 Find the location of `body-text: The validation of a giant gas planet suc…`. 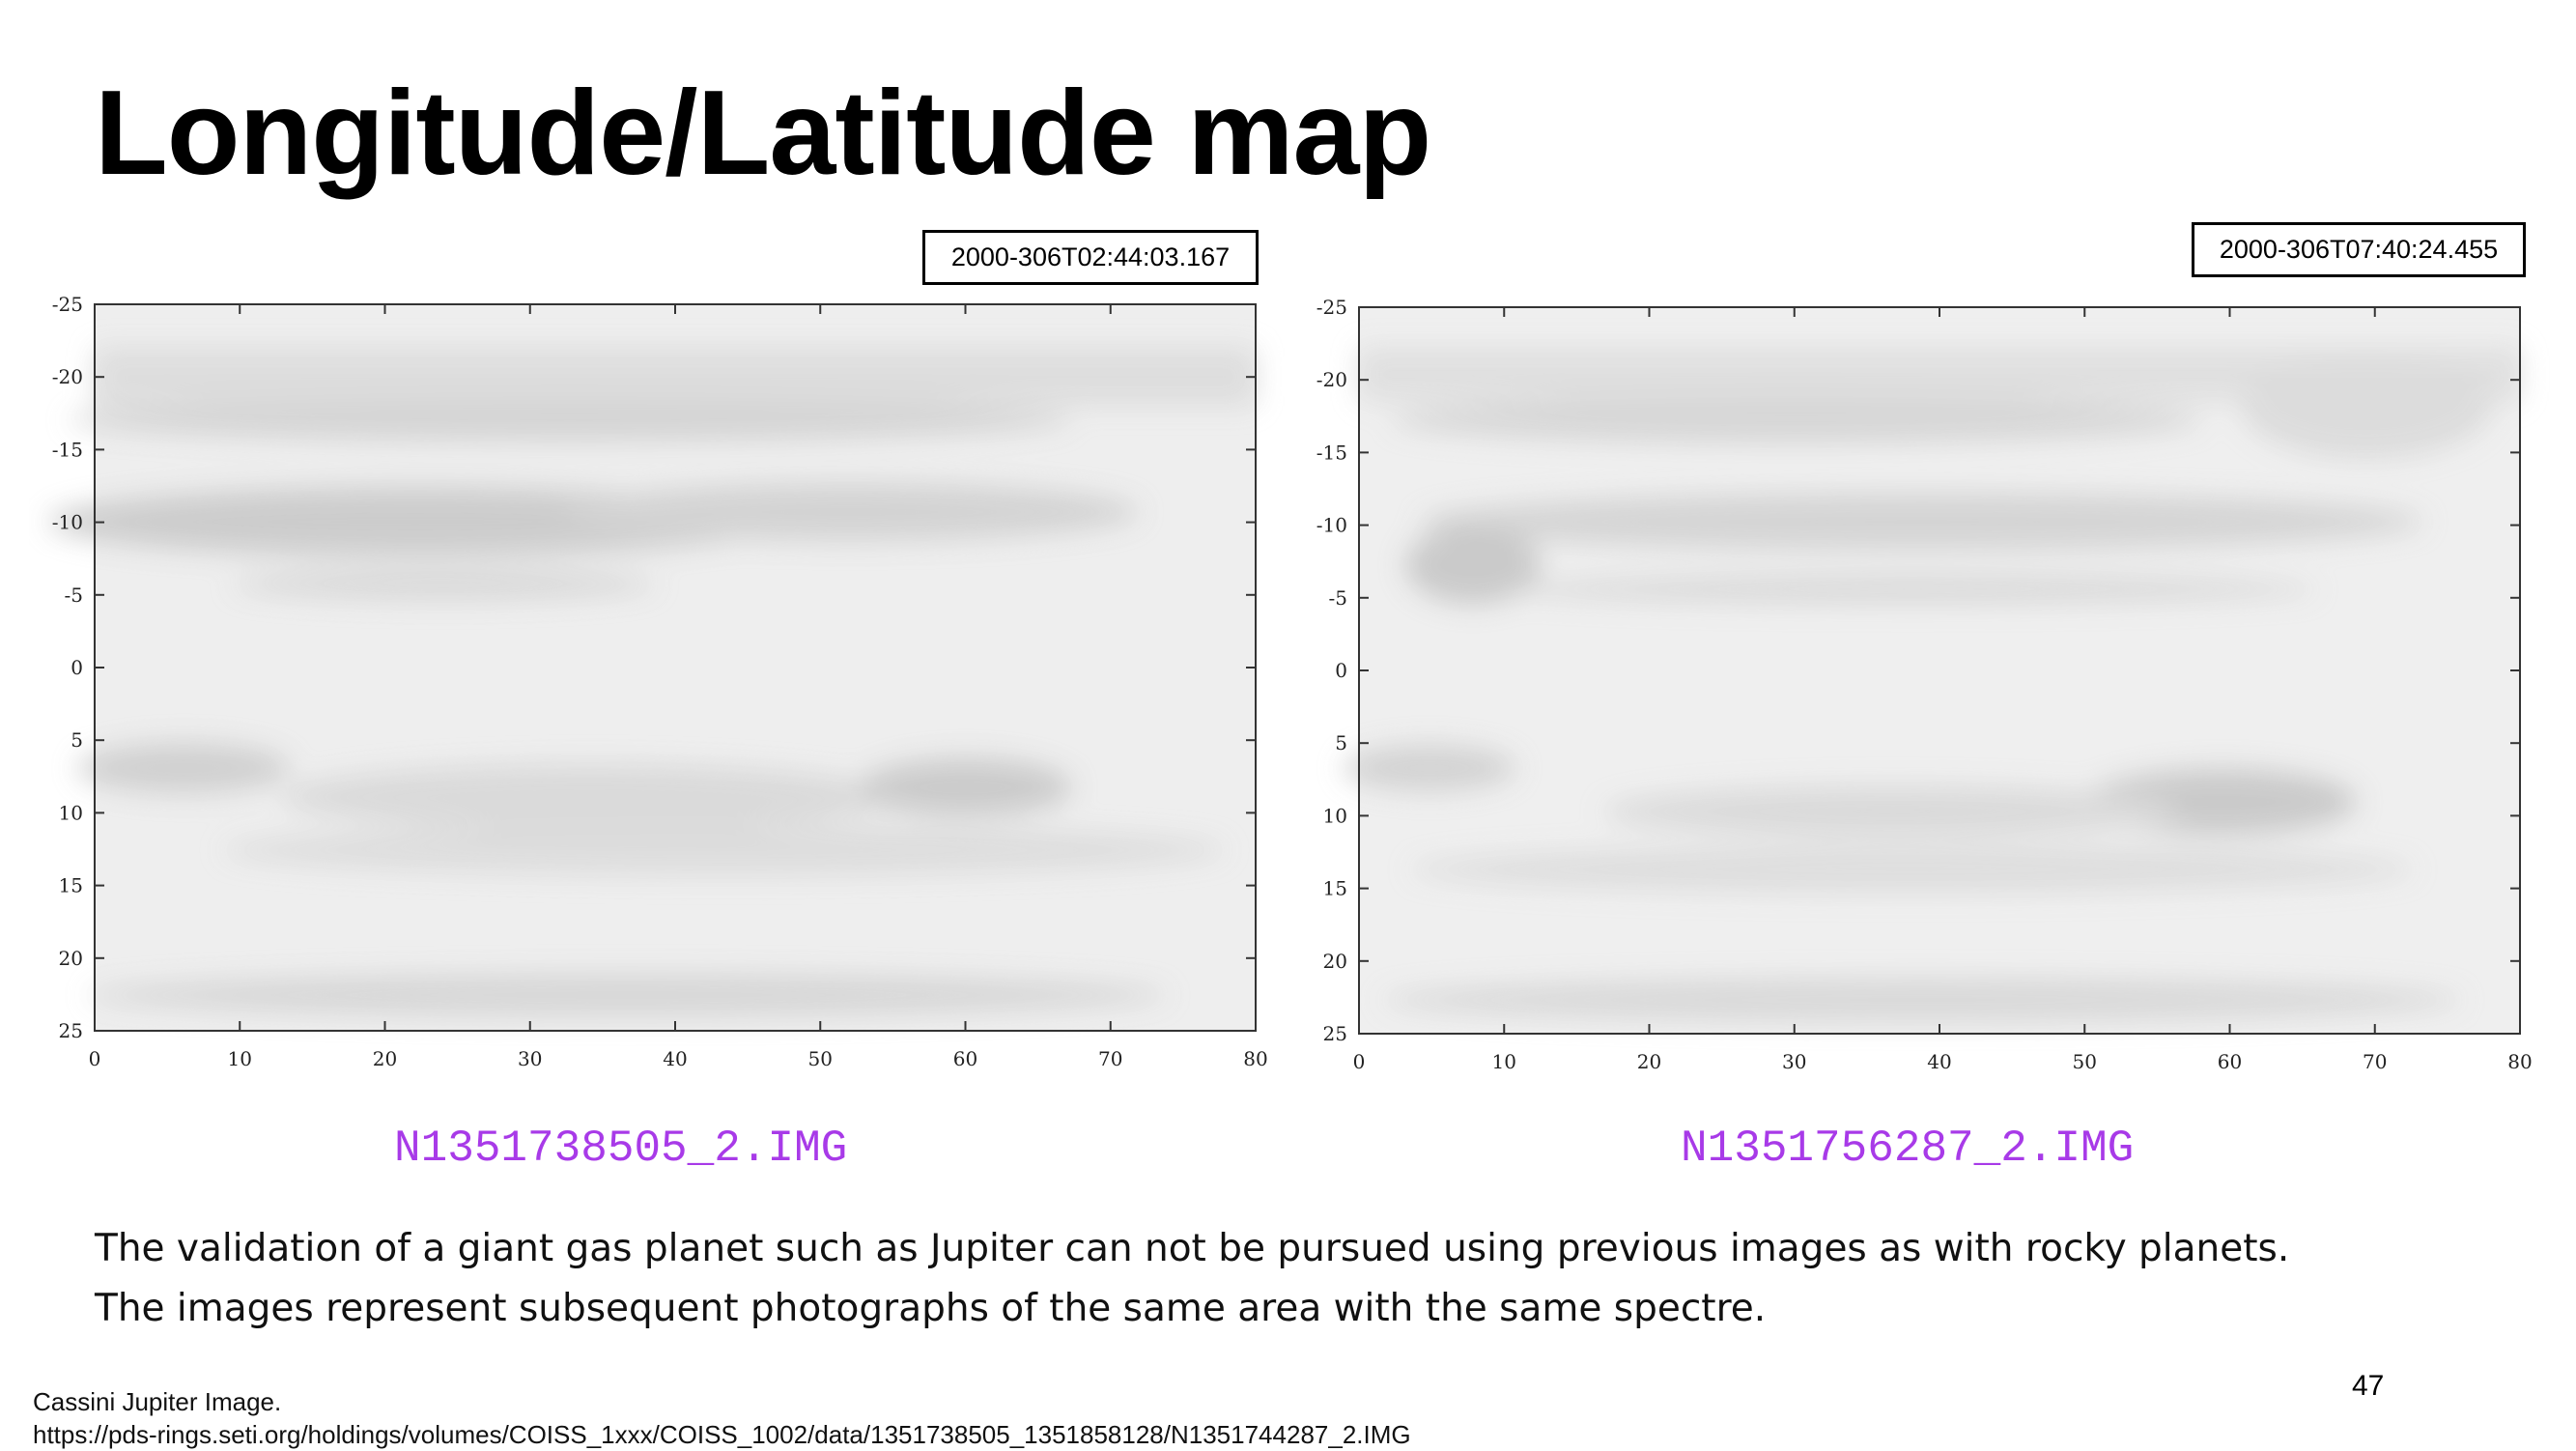

body-text: The validation of a giant gas planet suc… is located at coordinates (1192, 1279).